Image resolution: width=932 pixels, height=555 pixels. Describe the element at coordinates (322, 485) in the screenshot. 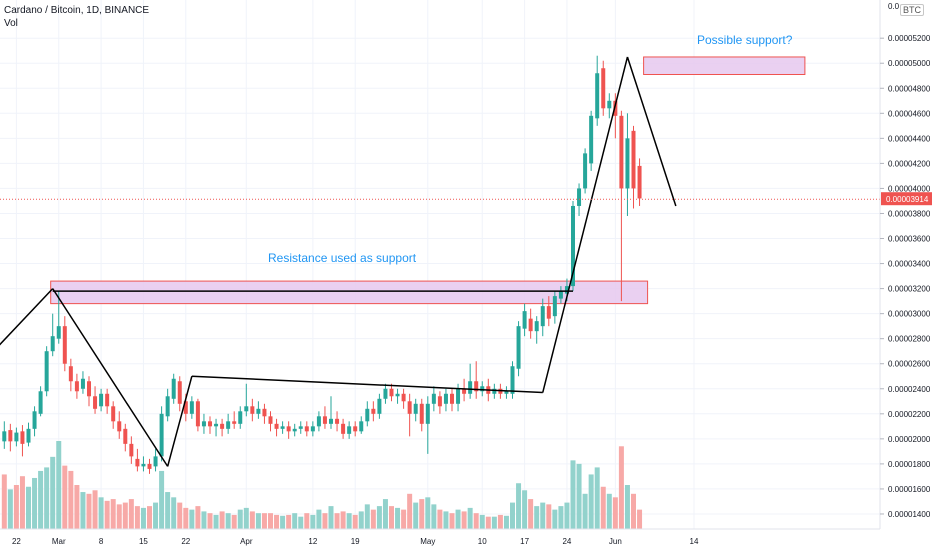

I see `volume-bars` at that location.